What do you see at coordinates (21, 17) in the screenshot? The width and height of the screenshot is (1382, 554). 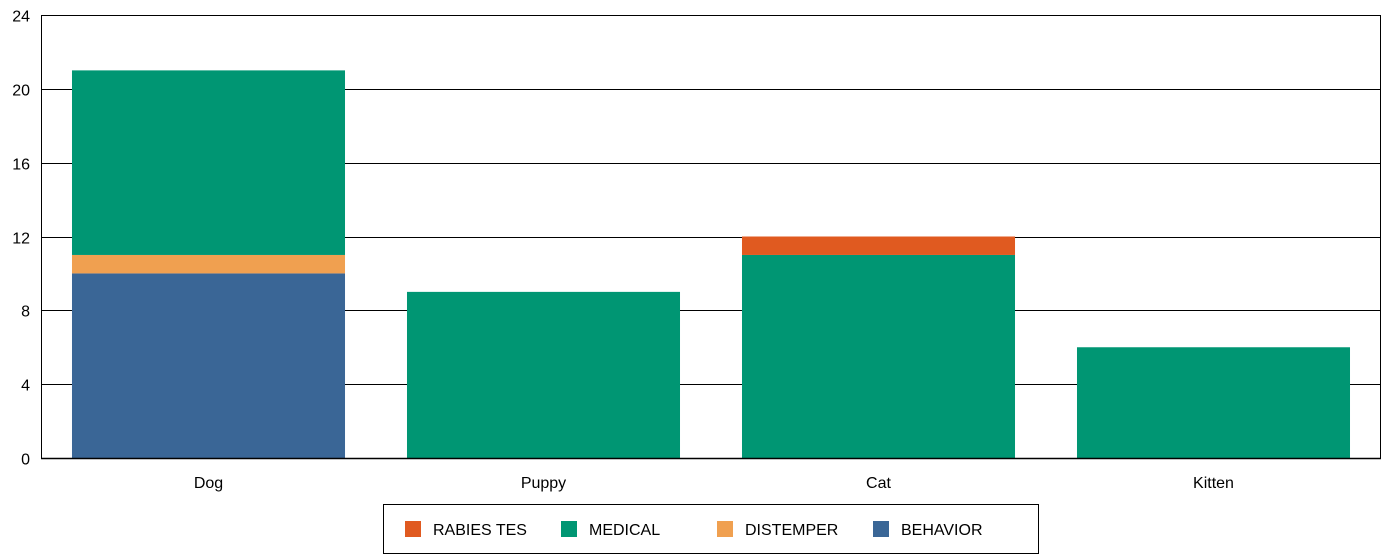 I see `y-tick-label: 24` at bounding box center [21, 17].